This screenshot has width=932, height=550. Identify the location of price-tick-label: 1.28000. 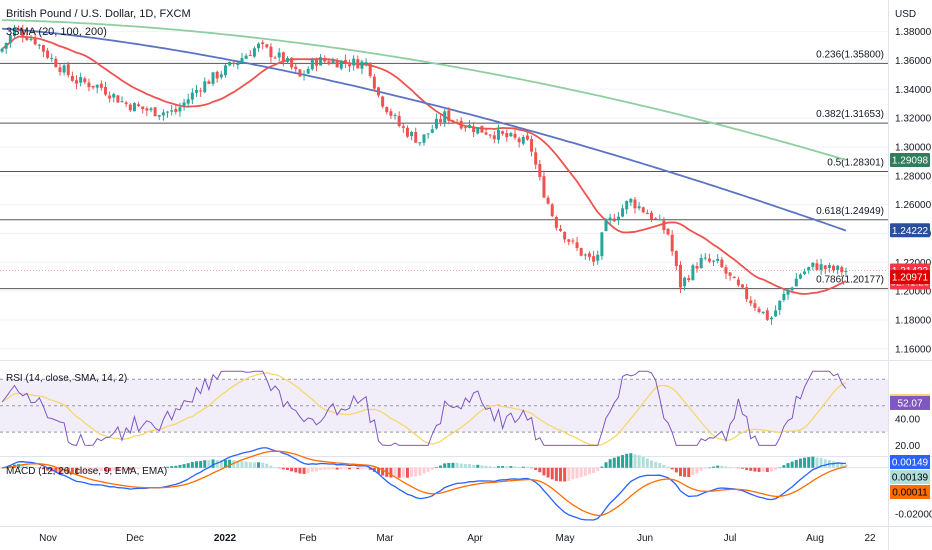
(913, 176).